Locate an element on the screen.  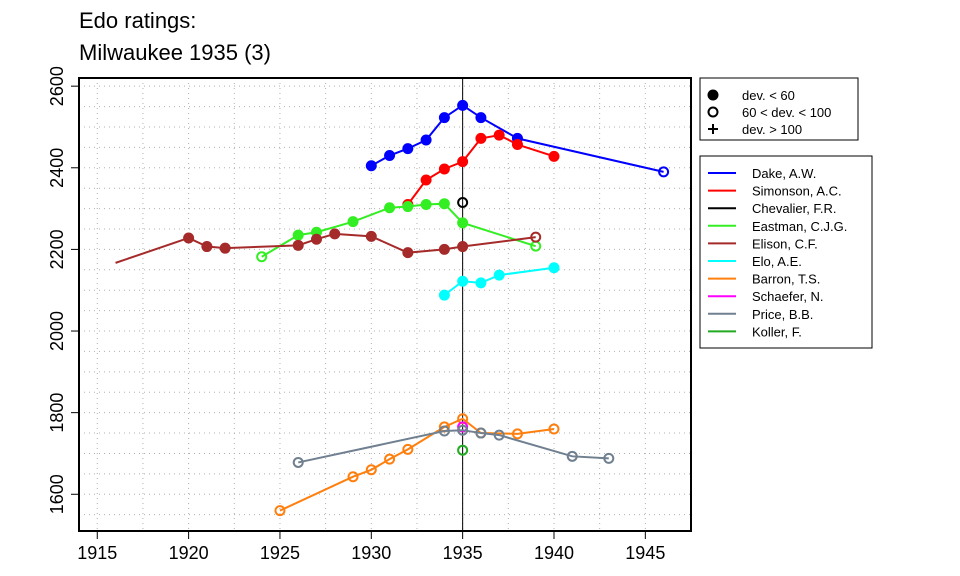
series-legend-label: Dake, A.W. is located at coordinates (784, 173).